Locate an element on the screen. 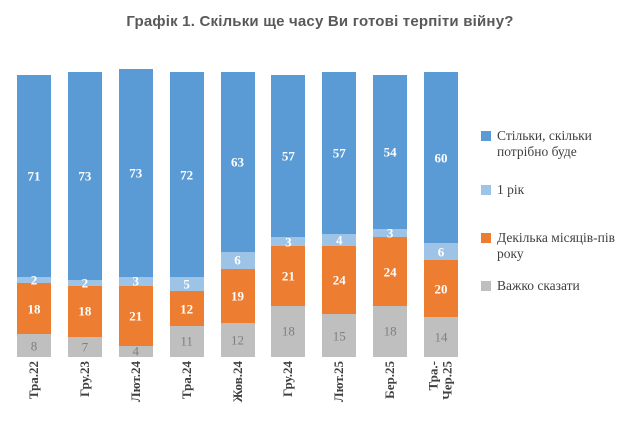 The height and width of the screenshot is (425, 640). bar-value-label: 73 is located at coordinates (136, 173).